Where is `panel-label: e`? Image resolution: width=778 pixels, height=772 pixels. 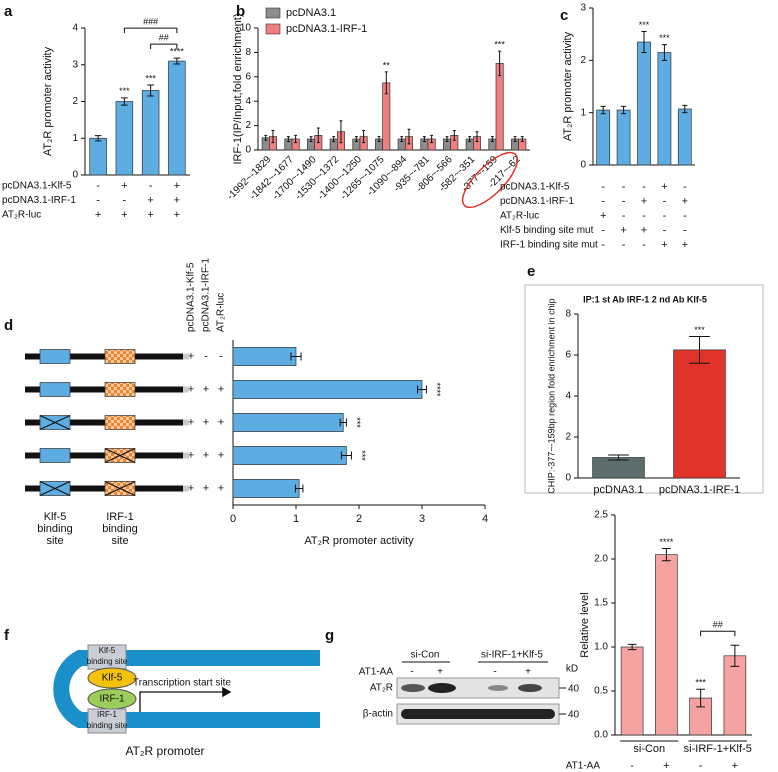
panel-label: e is located at coordinates (531, 271).